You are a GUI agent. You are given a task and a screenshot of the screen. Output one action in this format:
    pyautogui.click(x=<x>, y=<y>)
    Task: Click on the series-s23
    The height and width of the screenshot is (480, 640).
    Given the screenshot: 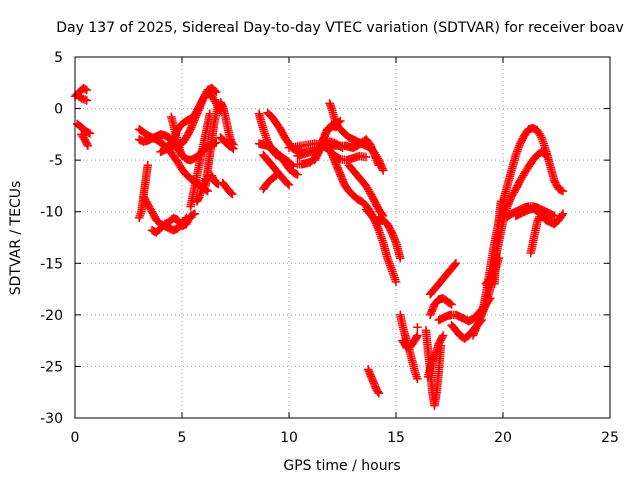 What is the action you would take?
    pyautogui.click(x=270, y=182)
    